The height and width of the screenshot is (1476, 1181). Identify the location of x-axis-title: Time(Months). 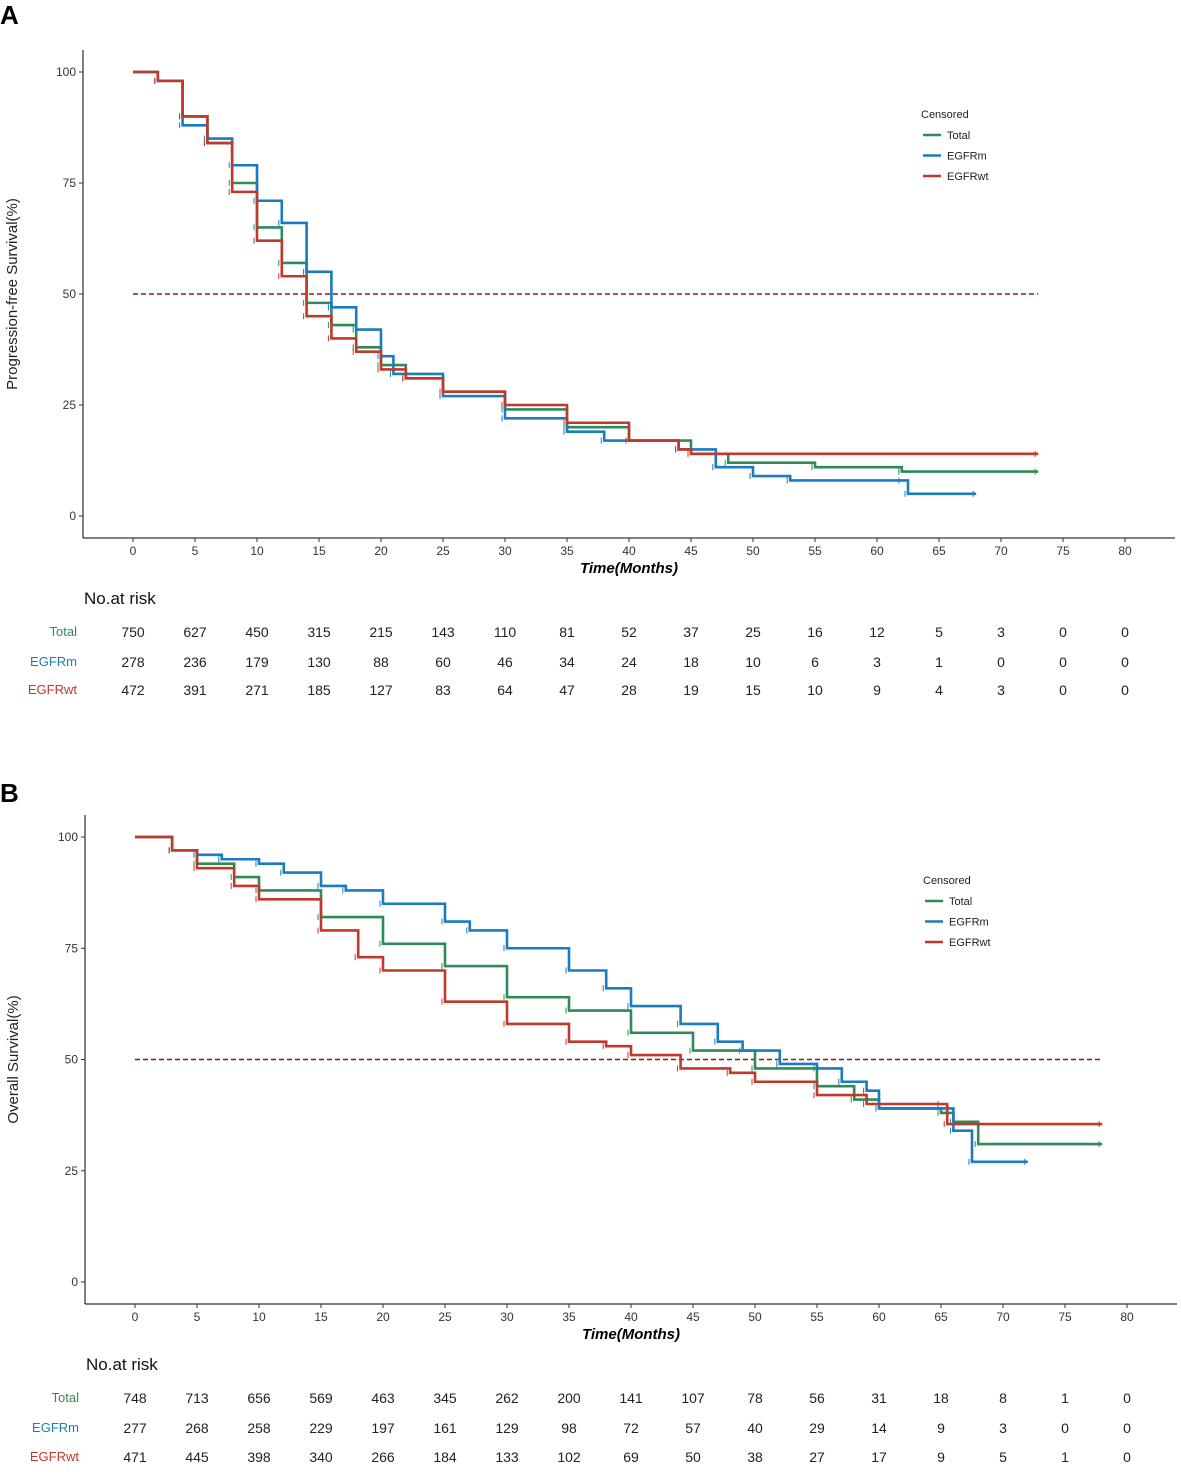
(629, 568).